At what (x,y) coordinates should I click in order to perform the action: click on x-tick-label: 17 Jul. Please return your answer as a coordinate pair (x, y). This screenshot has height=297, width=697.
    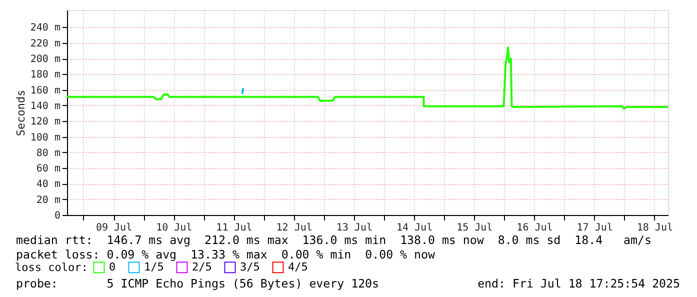
    Looking at the image, I should click on (594, 228).